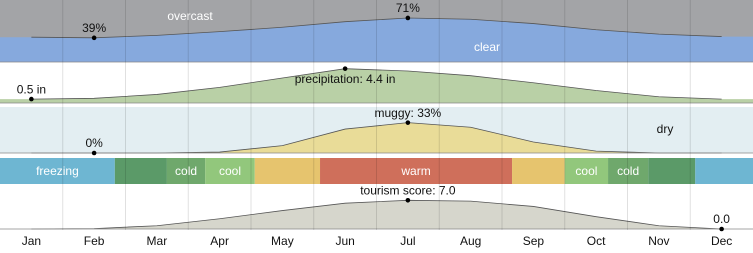 The width and height of the screenshot is (753, 253). What do you see at coordinates (407, 241) in the screenshot?
I see `x-tick-label: Jul` at bounding box center [407, 241].